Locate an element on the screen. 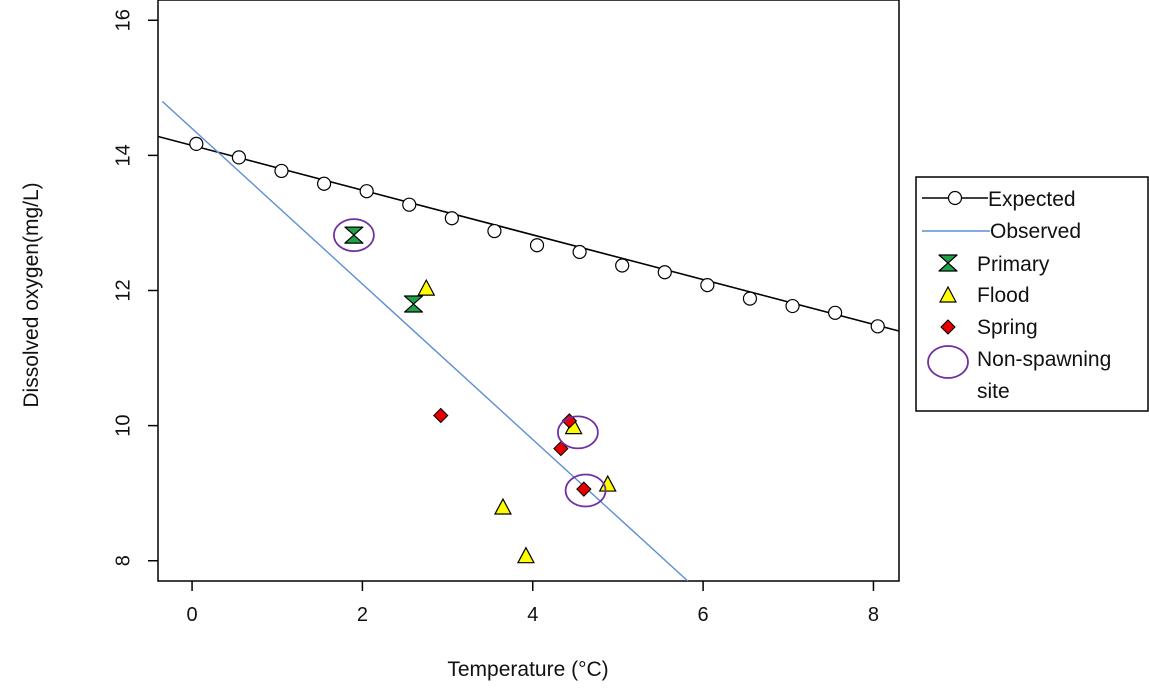  legend-spring-icon is located at coordinates (948, 327).